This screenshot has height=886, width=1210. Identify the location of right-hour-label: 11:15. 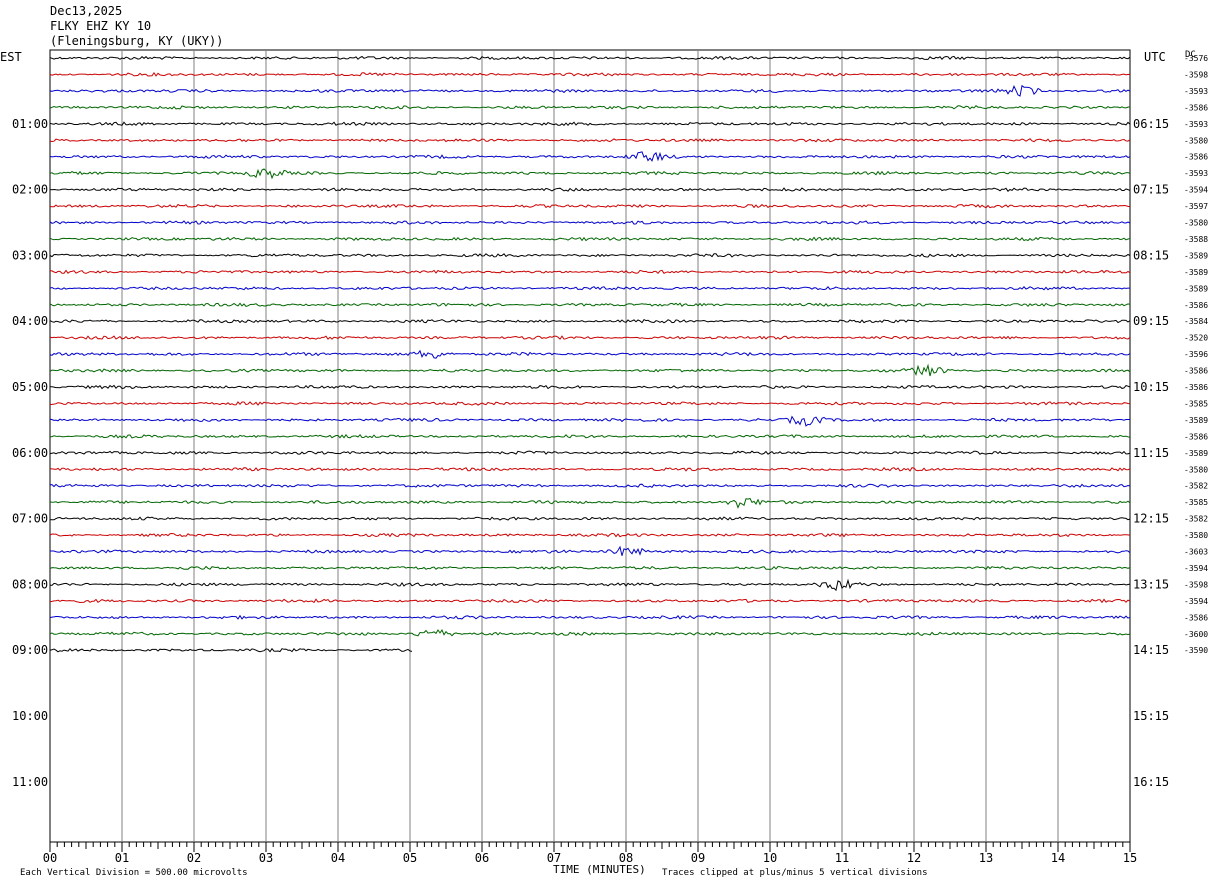
(1151, 453).